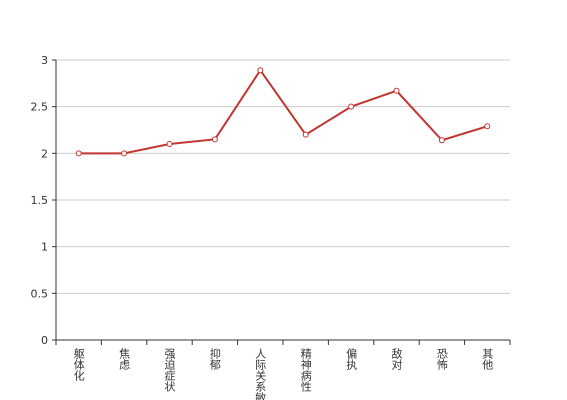 This screenshot has height=400, width=567. I want to click on x-tick-label: 偏执, so click(351, 359).